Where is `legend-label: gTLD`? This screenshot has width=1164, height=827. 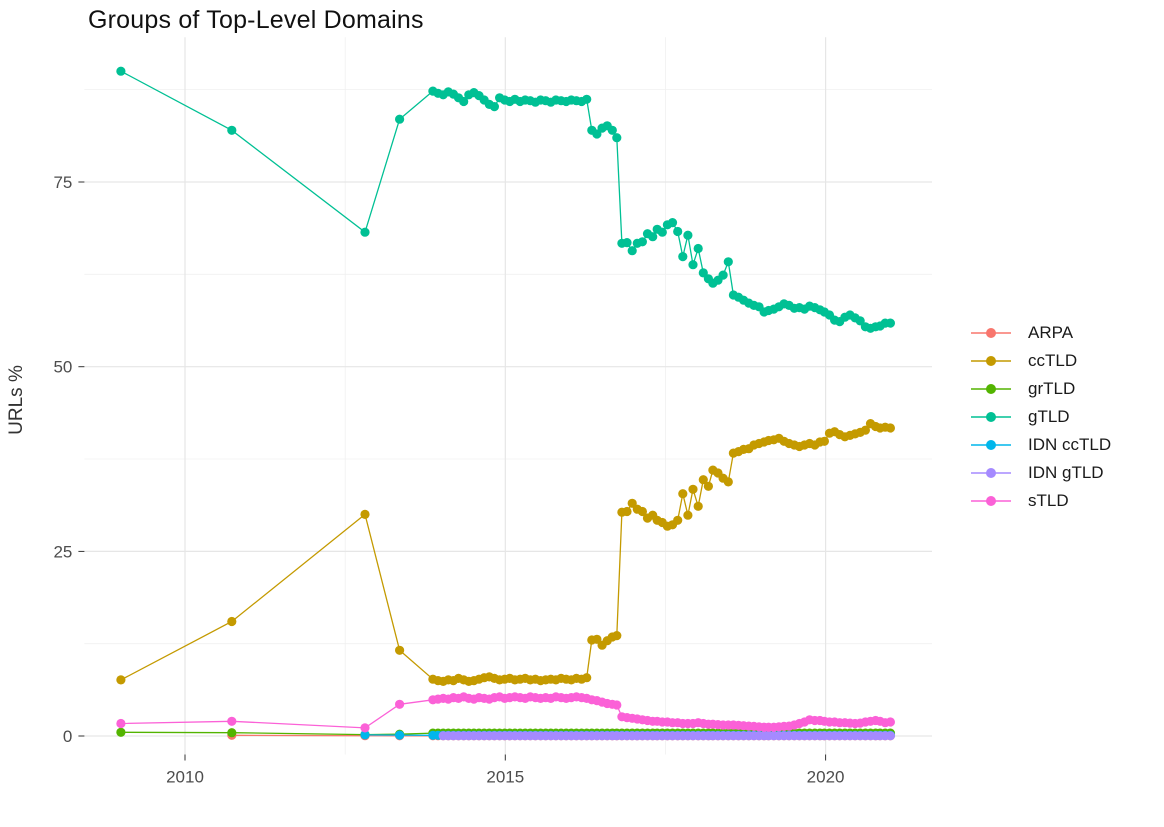
legend-label: gTLD is located at coordinates (1049, 416).